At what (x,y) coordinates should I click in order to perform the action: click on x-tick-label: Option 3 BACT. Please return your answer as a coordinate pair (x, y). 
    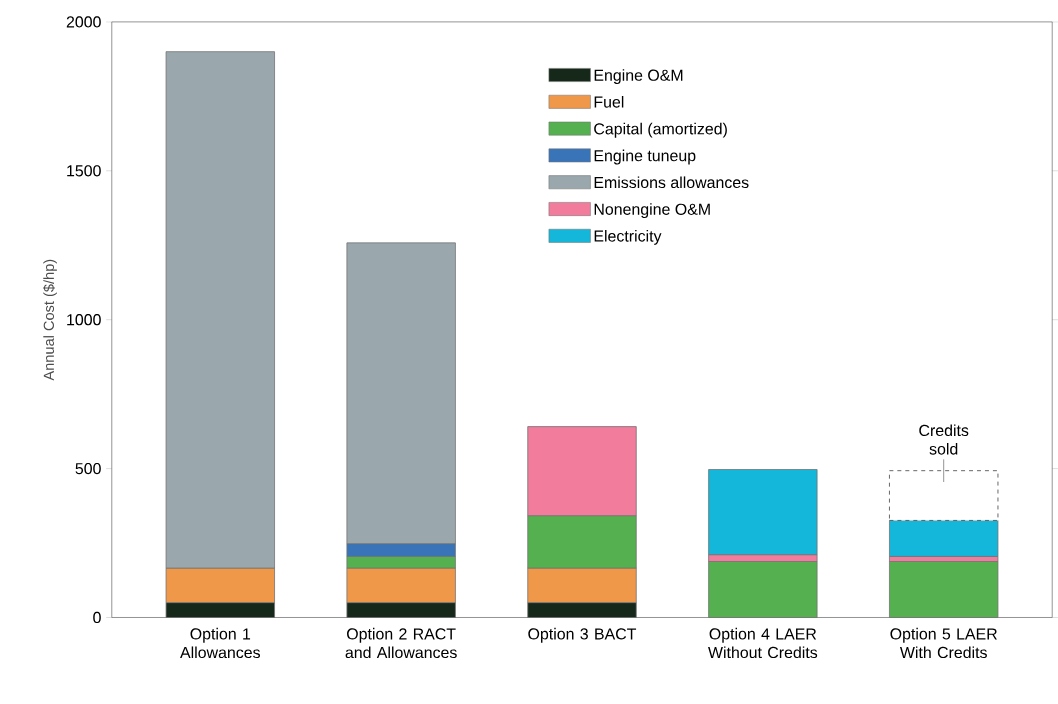
    Looking at the image, I should click on (582, 635).